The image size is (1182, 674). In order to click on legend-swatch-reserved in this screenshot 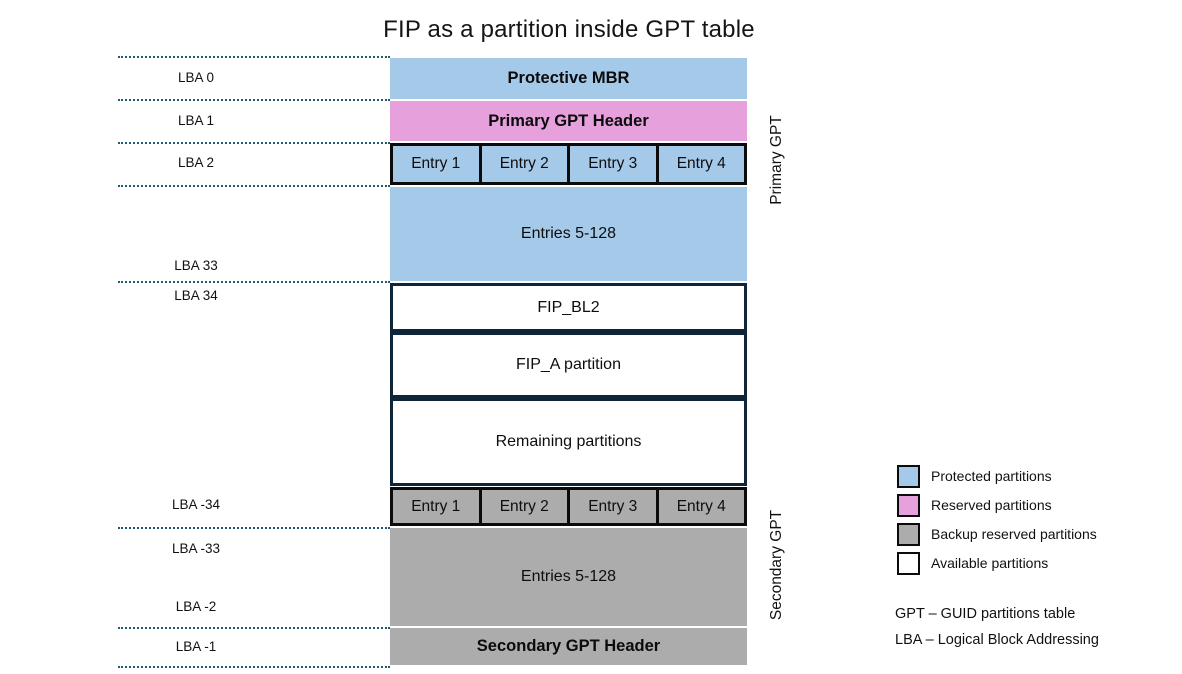, I will do `click(908, 505)`.